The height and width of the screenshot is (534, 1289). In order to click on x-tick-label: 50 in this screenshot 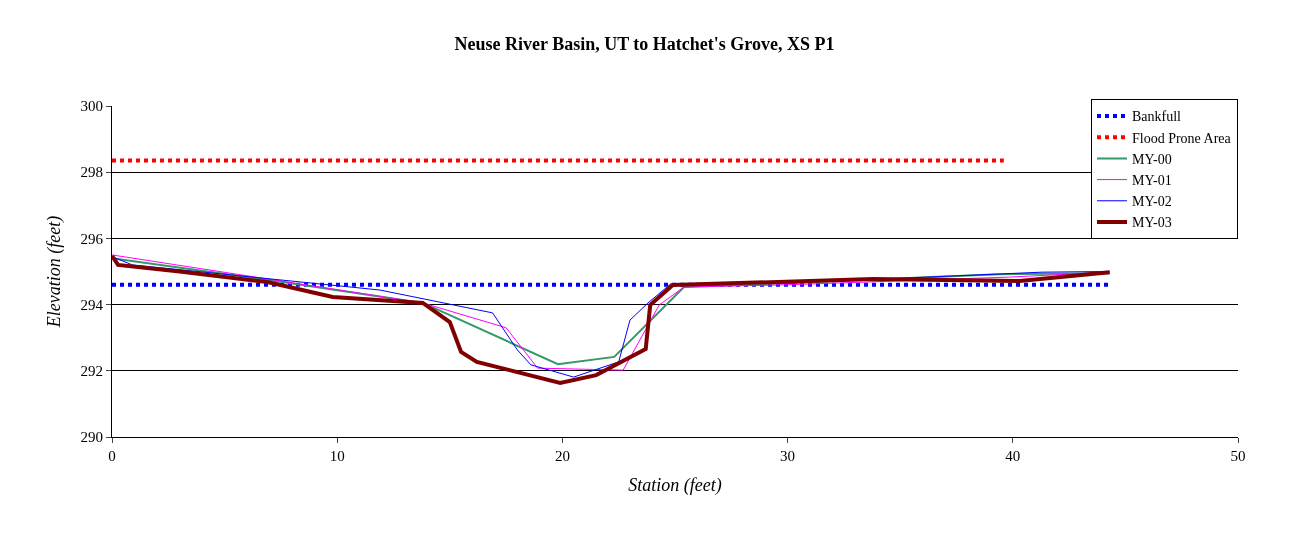, I will do `click(1238, 456)`.